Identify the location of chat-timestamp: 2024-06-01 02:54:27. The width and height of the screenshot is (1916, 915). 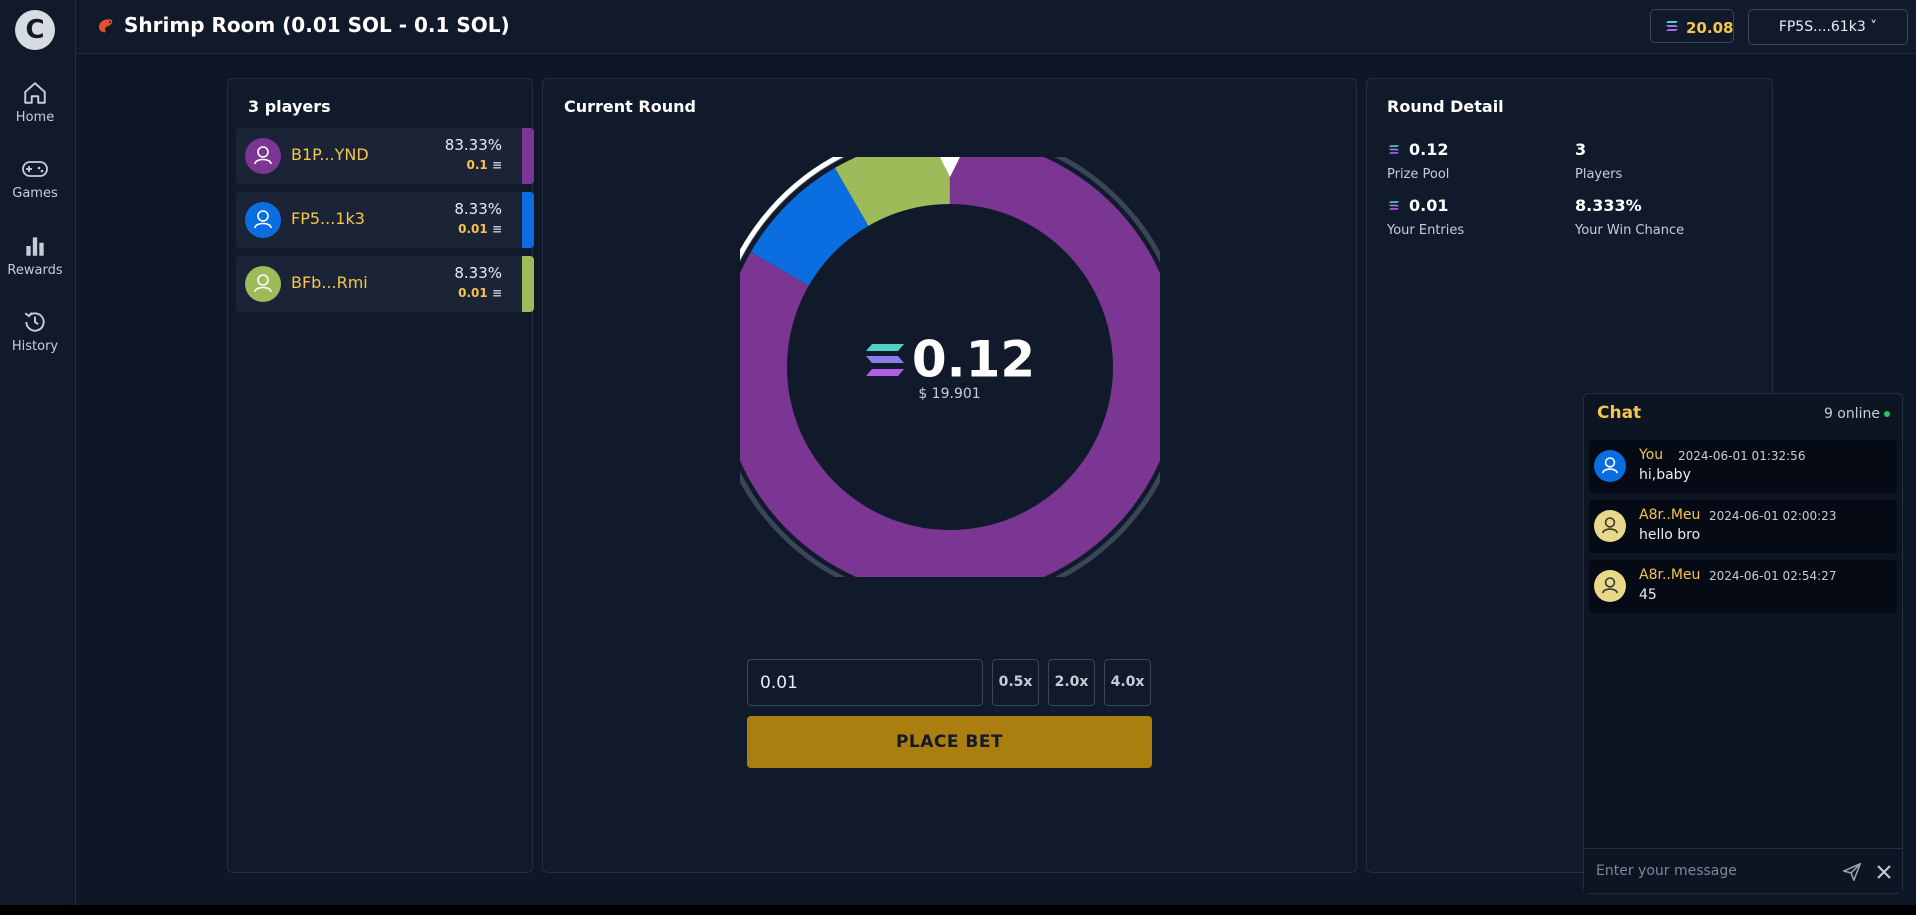
(1773, 576).